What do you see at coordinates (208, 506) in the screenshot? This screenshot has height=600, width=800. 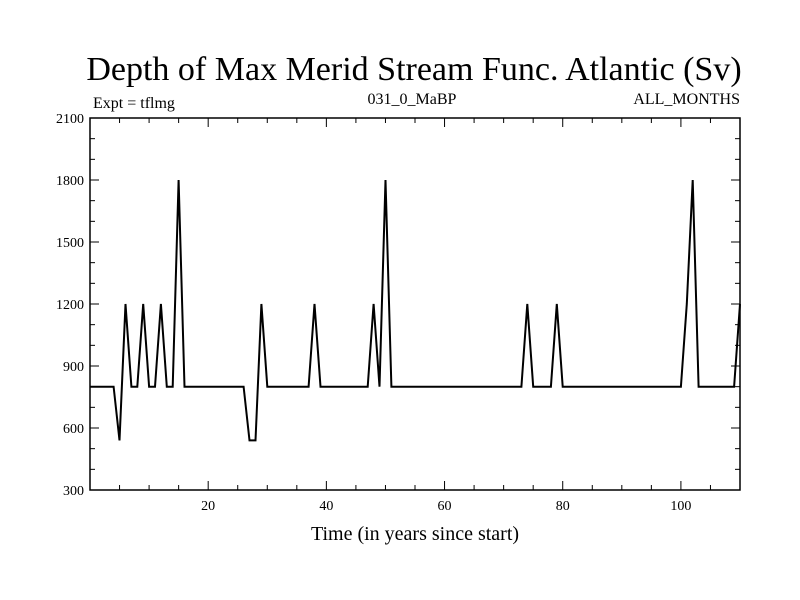 I see `x-tick-label: 20` at bounding box center [208, 506].